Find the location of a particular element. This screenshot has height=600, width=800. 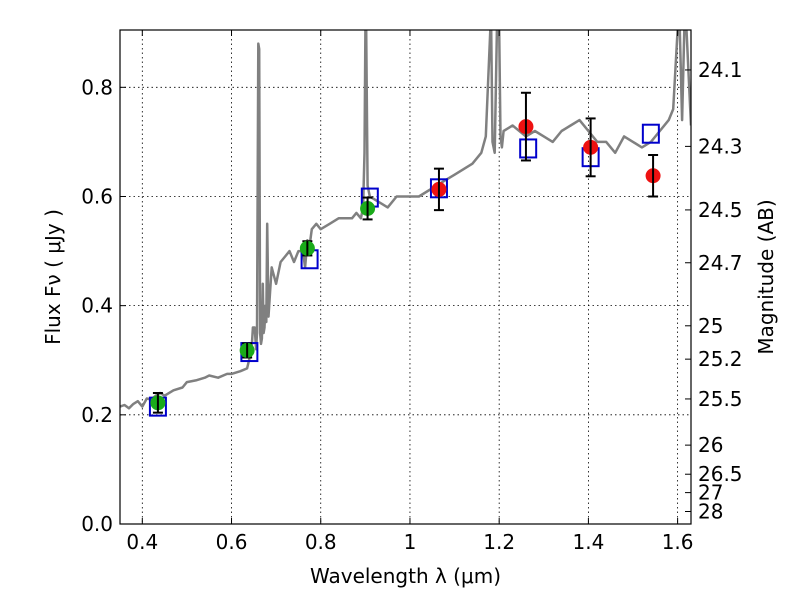

x-tick-label: 1 is located at coordinates (410, 542).